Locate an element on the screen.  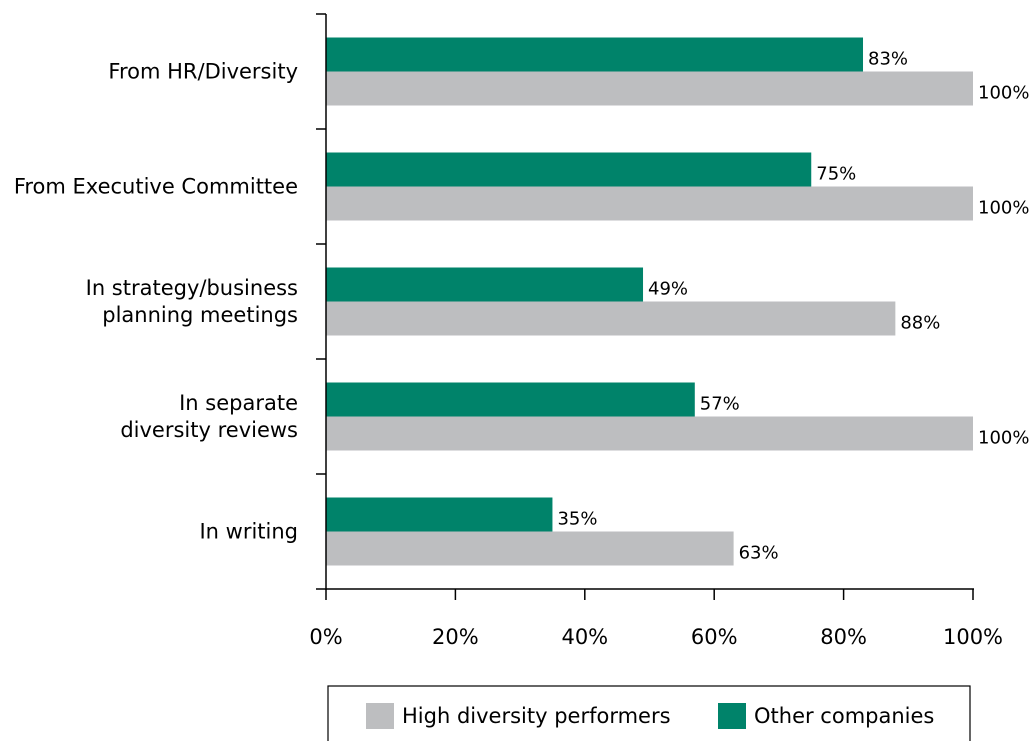
x-tick-label: 0% is located at coordinates (325, 637).